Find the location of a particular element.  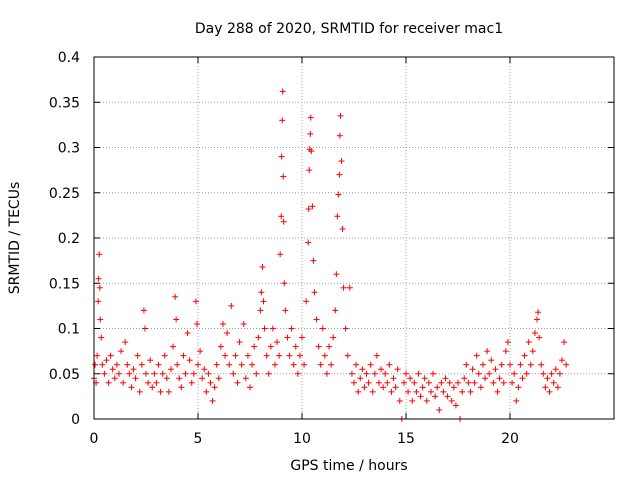

x-tick-label: 10 is located at coordinates (302, 439).